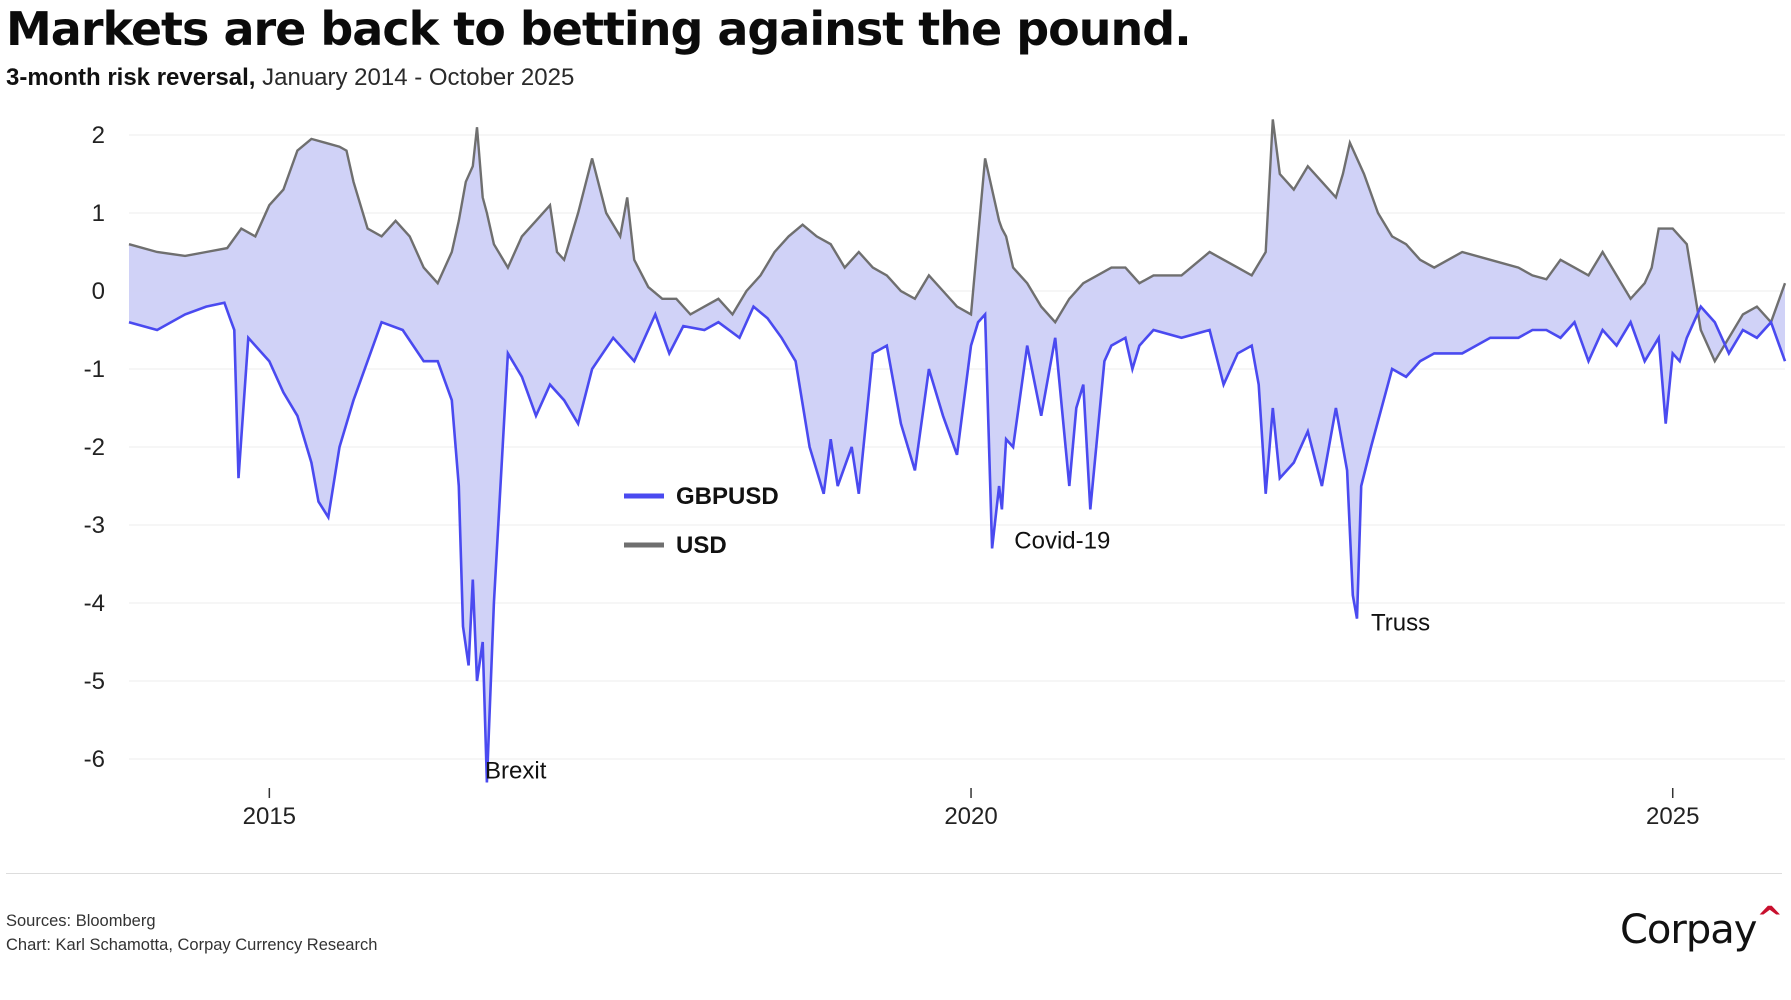 Image resolution: width=1791 pixels, height=1000 pixels. I want to click on y-tick-label: -6, so click(94, 759).